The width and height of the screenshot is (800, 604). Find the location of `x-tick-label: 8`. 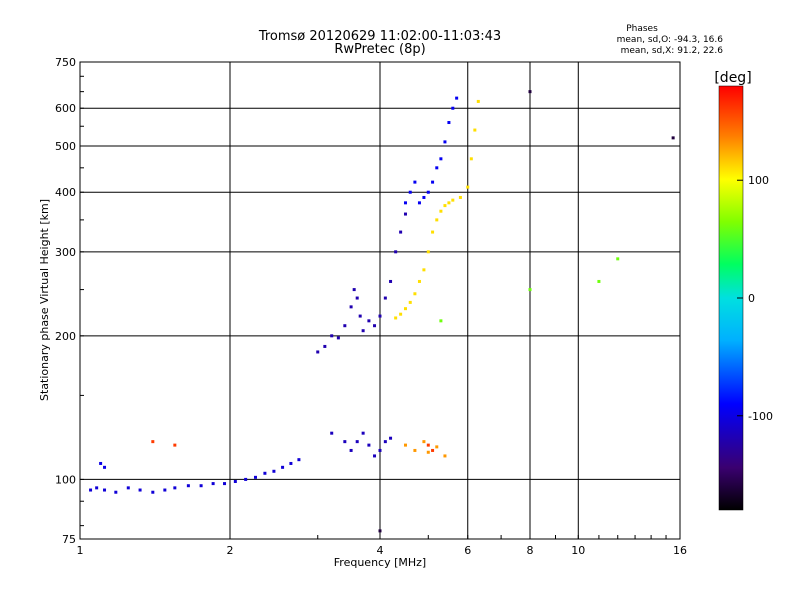

x-tick-label: 8 is located at coordinates (530, 550).